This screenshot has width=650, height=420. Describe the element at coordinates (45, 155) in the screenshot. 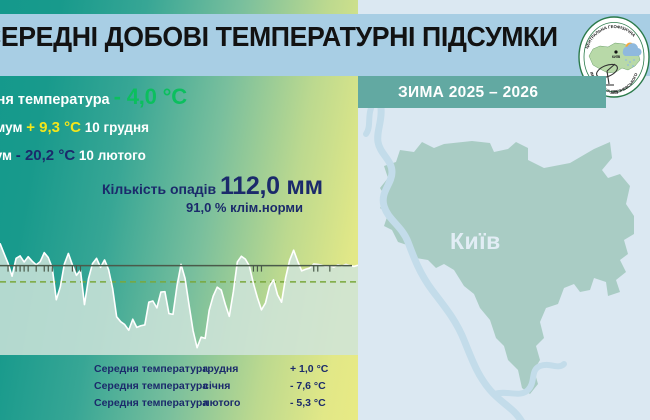

I see `min-temperature-value: - 20,2 °C` at that location.